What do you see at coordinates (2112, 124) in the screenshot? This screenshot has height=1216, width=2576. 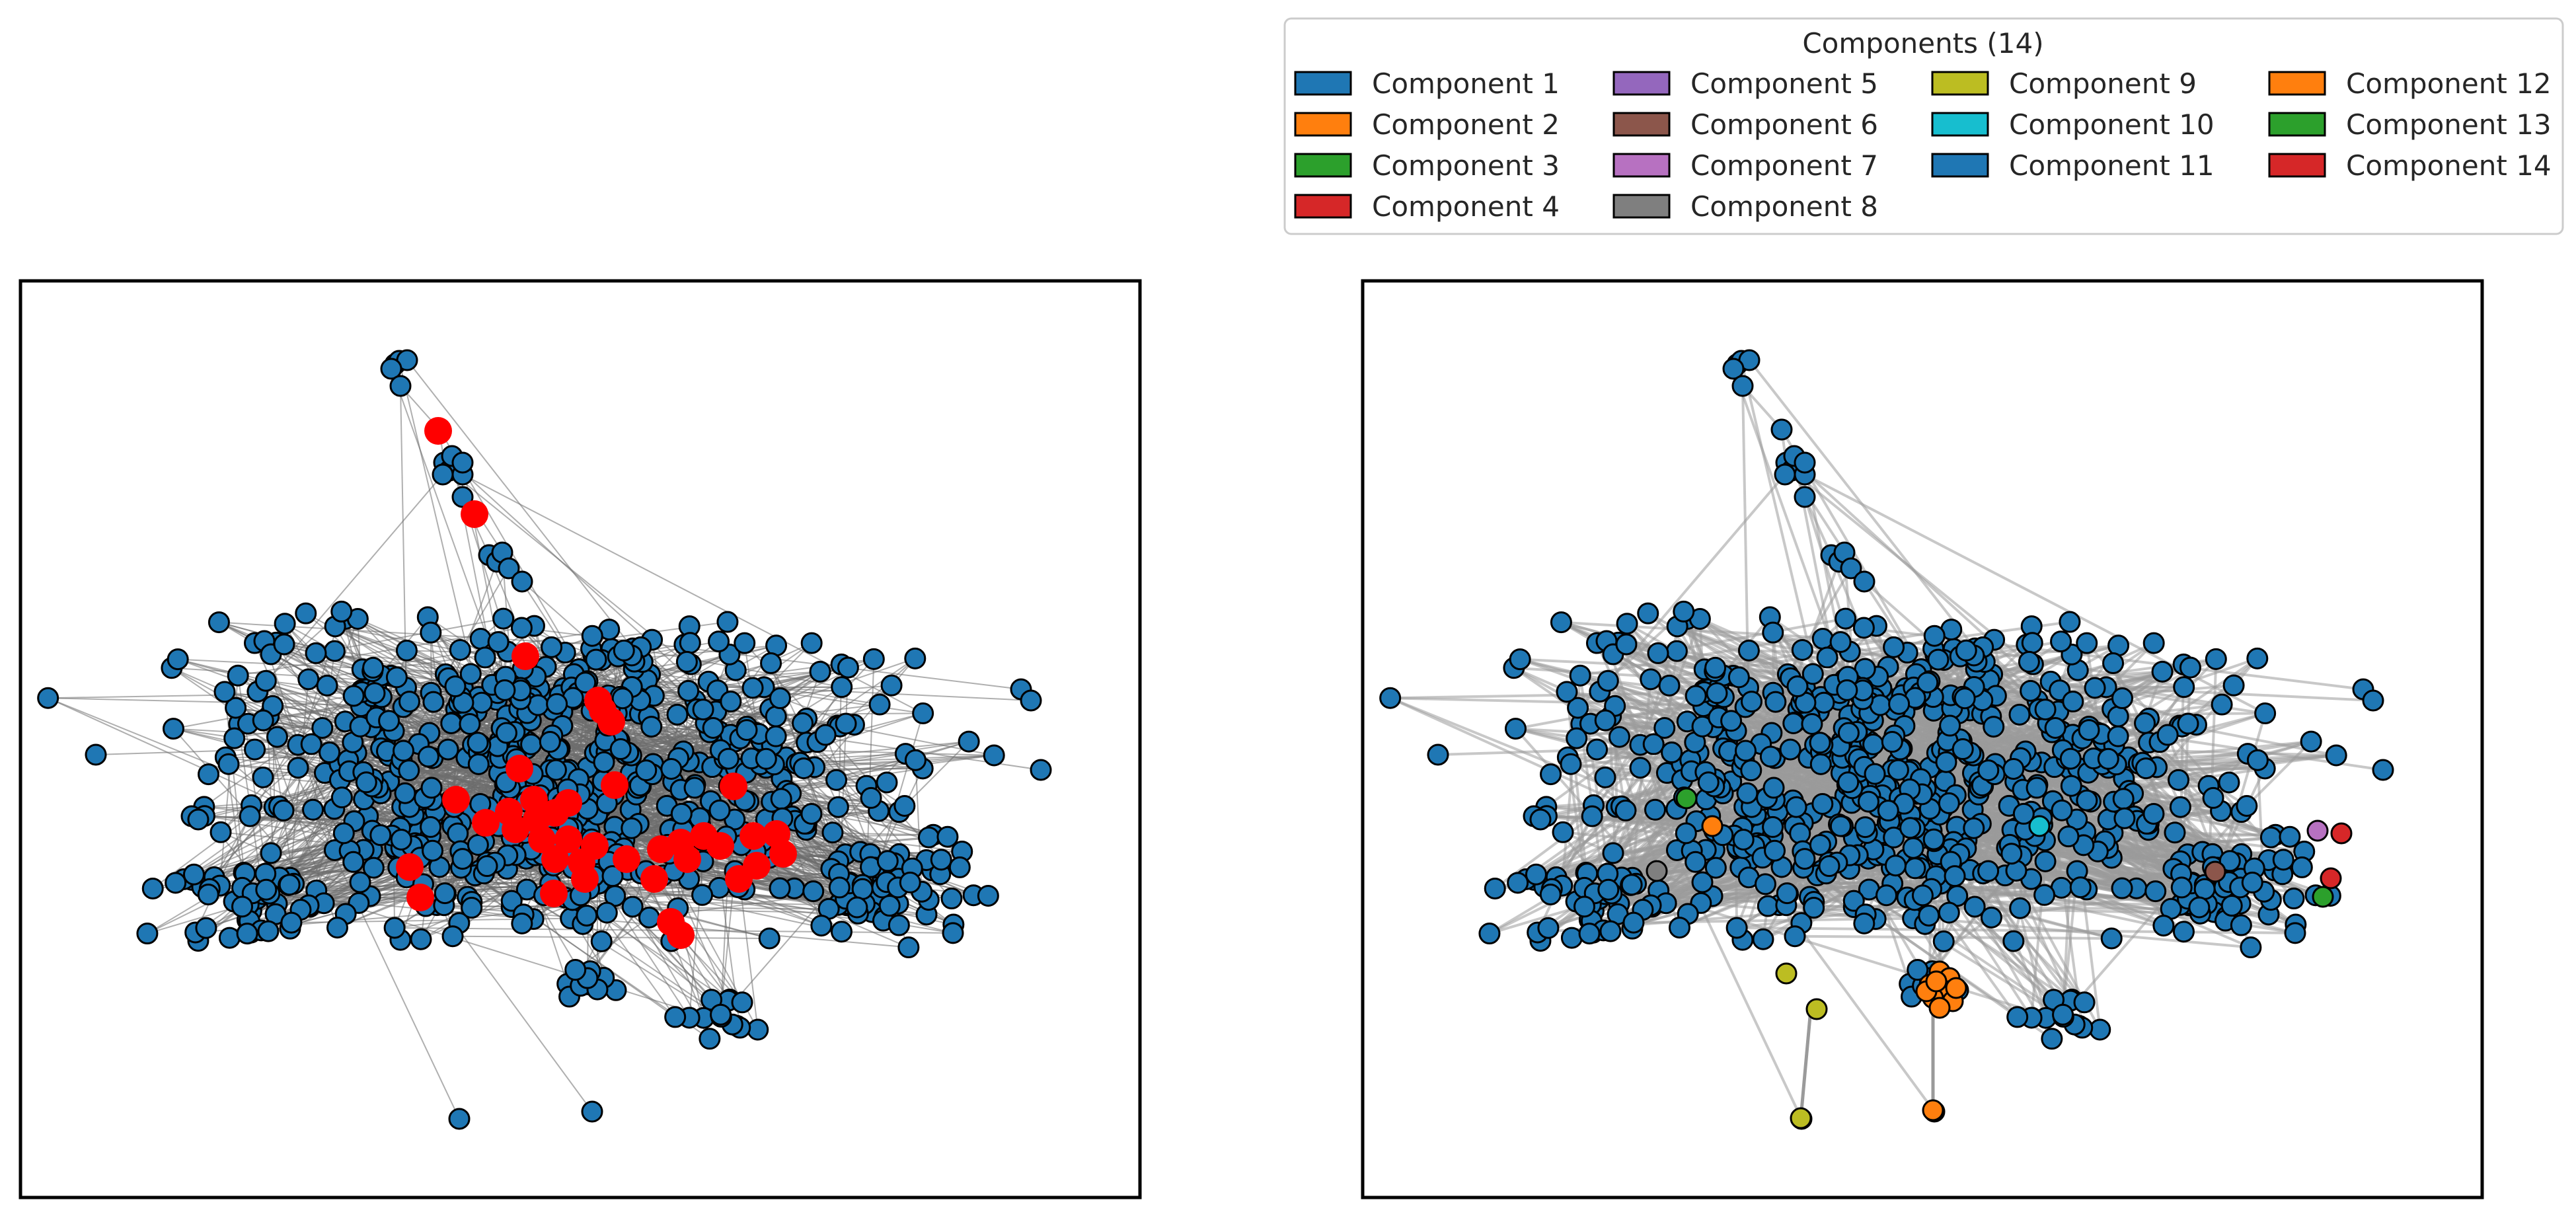 I see `legend-label: Component 10` at bounding box center [2112, 124].